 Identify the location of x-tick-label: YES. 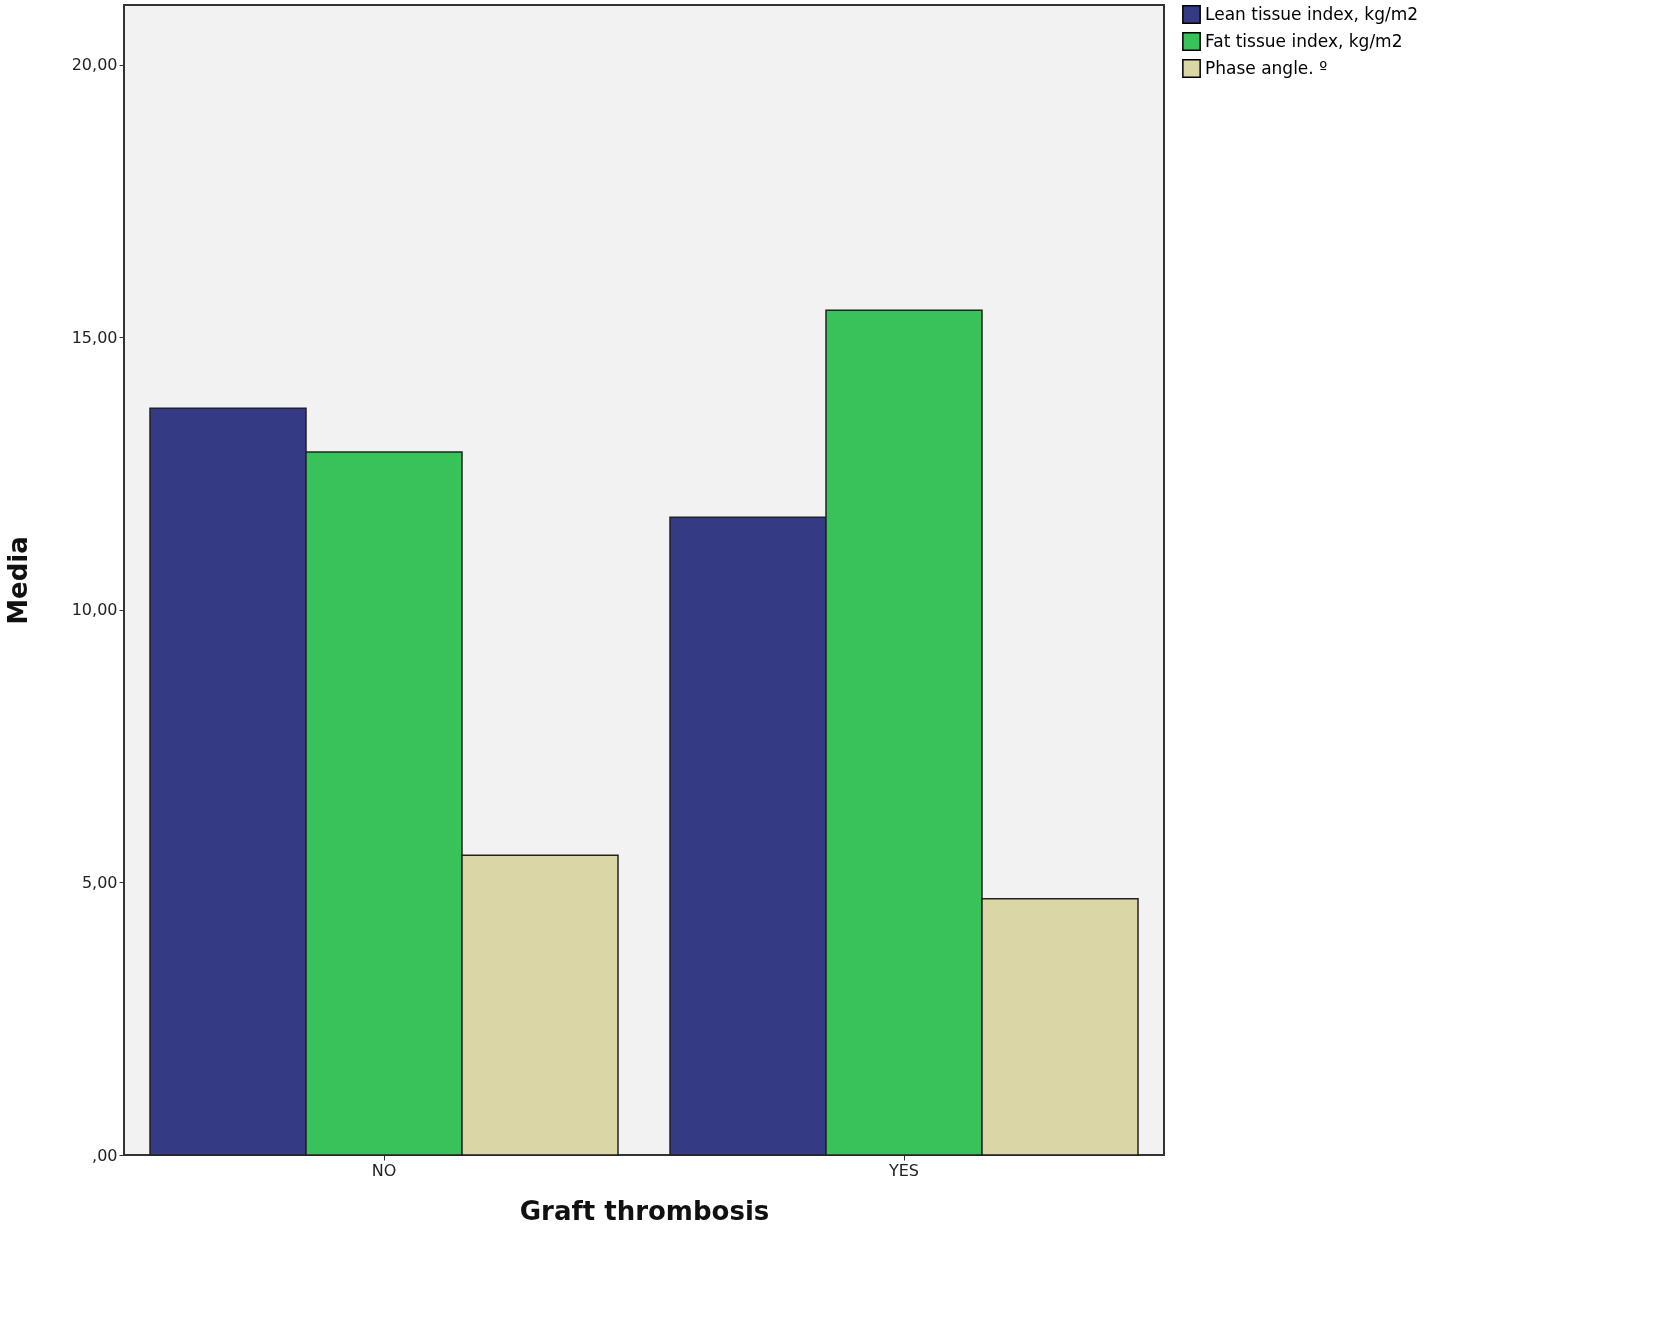
(903, 1170).